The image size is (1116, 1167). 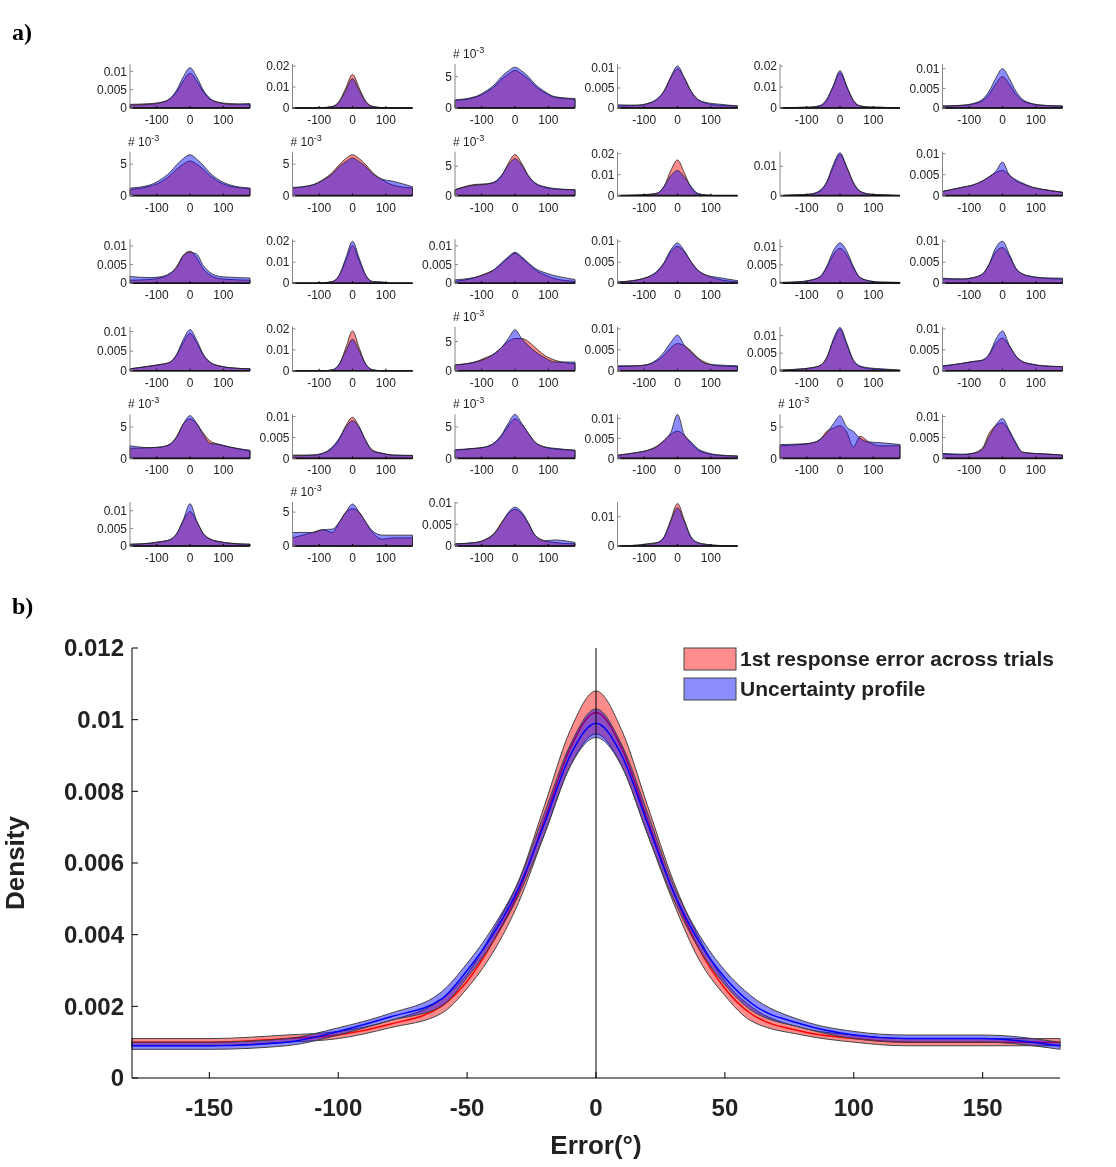 What do you see at coordinates (596, 1145) in the screenshot?
I see `x-axis-title: Error(°)` at bounding box center [596, 1145].